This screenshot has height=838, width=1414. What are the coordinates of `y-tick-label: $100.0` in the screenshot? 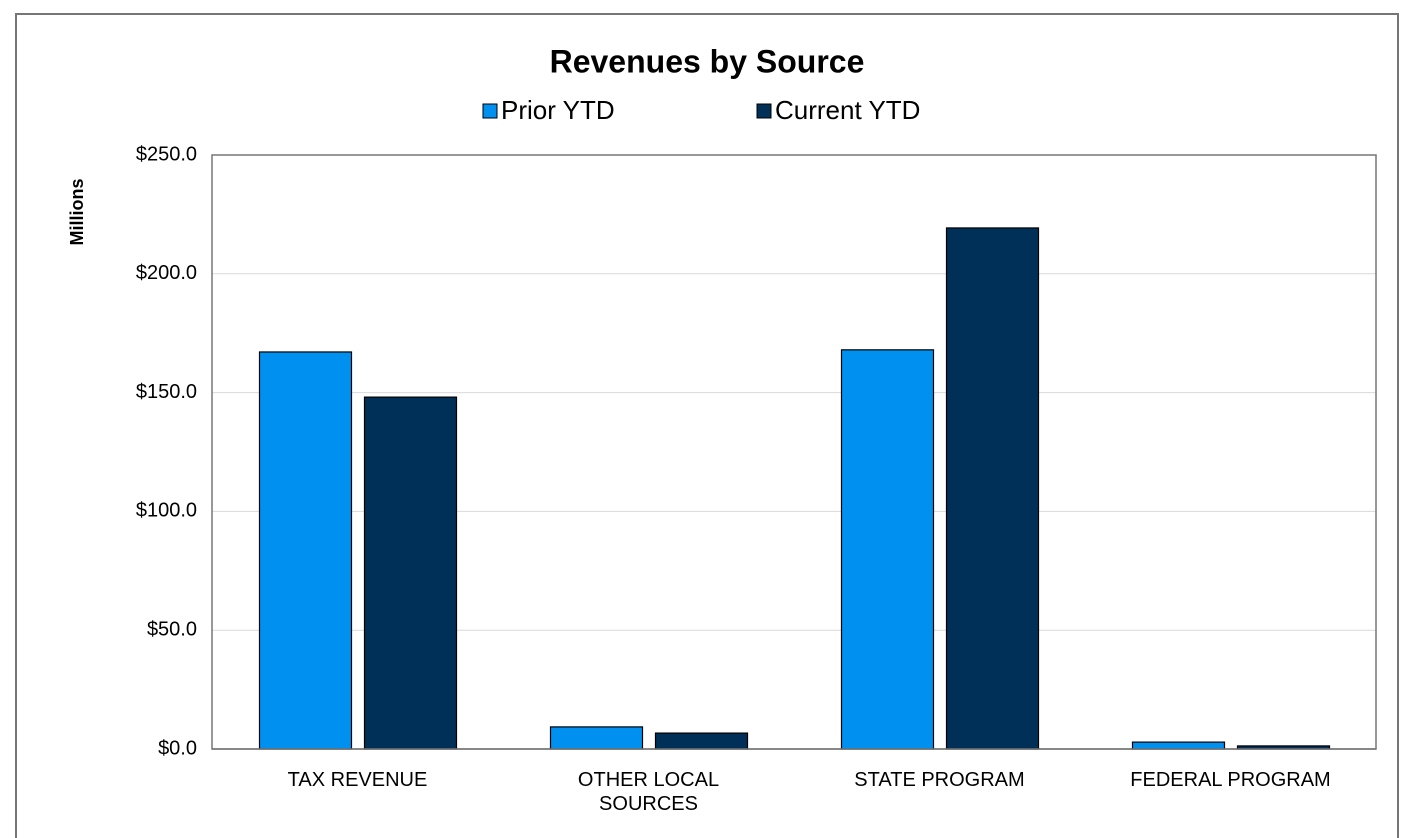 It's located at (166, 511).